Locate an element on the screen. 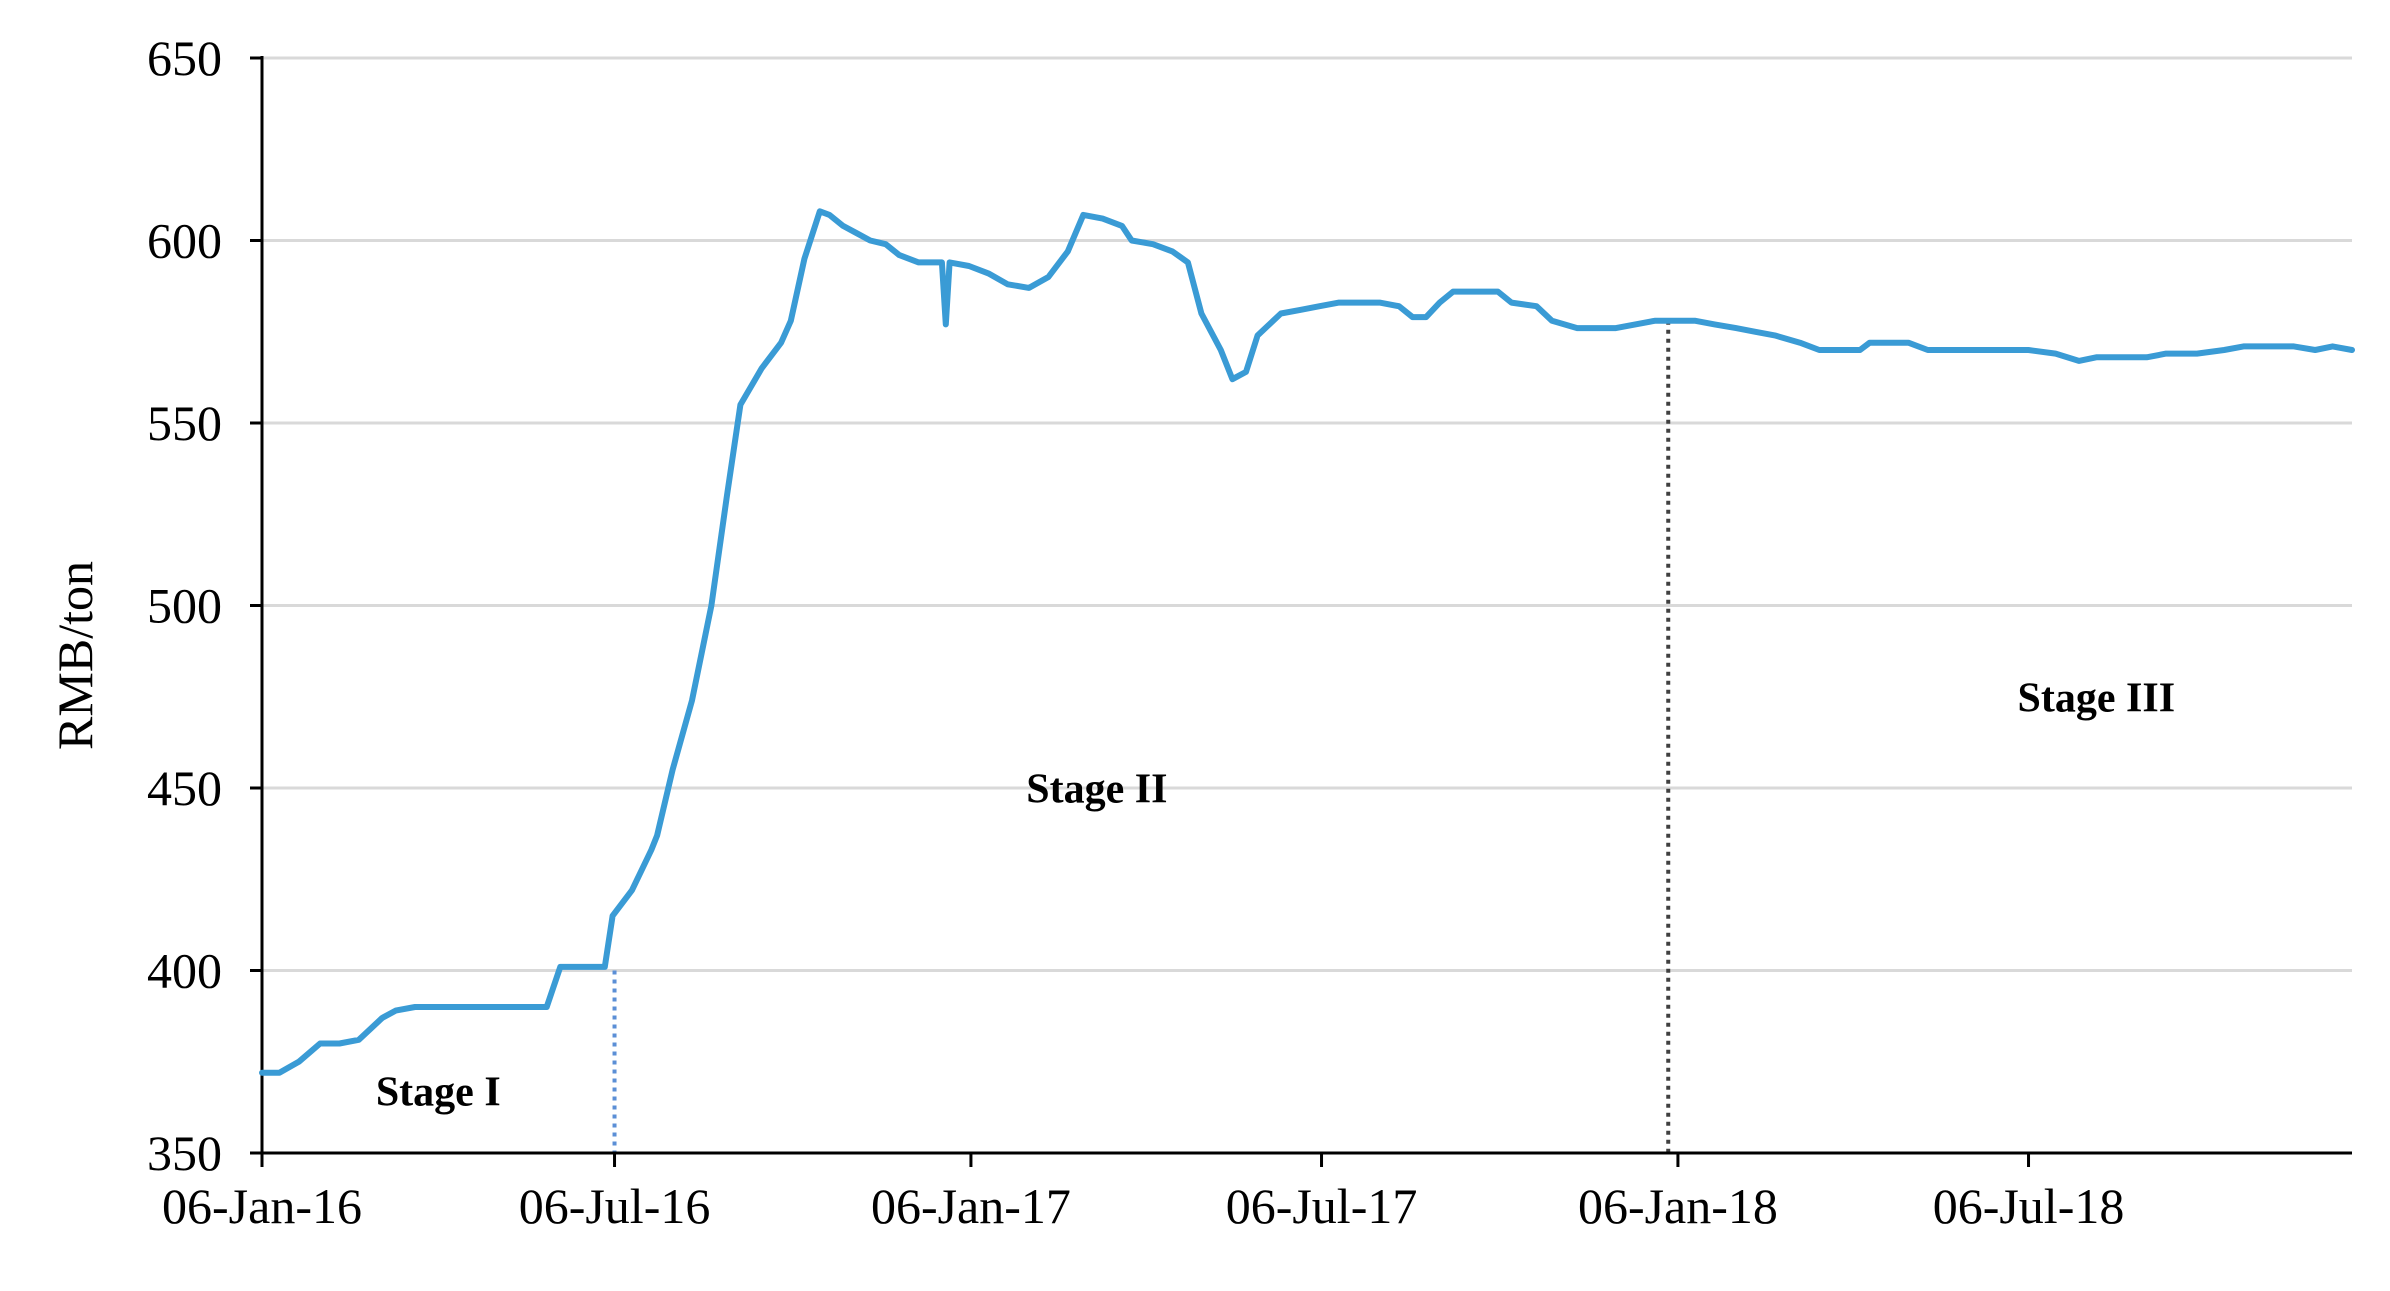  y-tick-label: 450 is located at coordinates (184, 788).